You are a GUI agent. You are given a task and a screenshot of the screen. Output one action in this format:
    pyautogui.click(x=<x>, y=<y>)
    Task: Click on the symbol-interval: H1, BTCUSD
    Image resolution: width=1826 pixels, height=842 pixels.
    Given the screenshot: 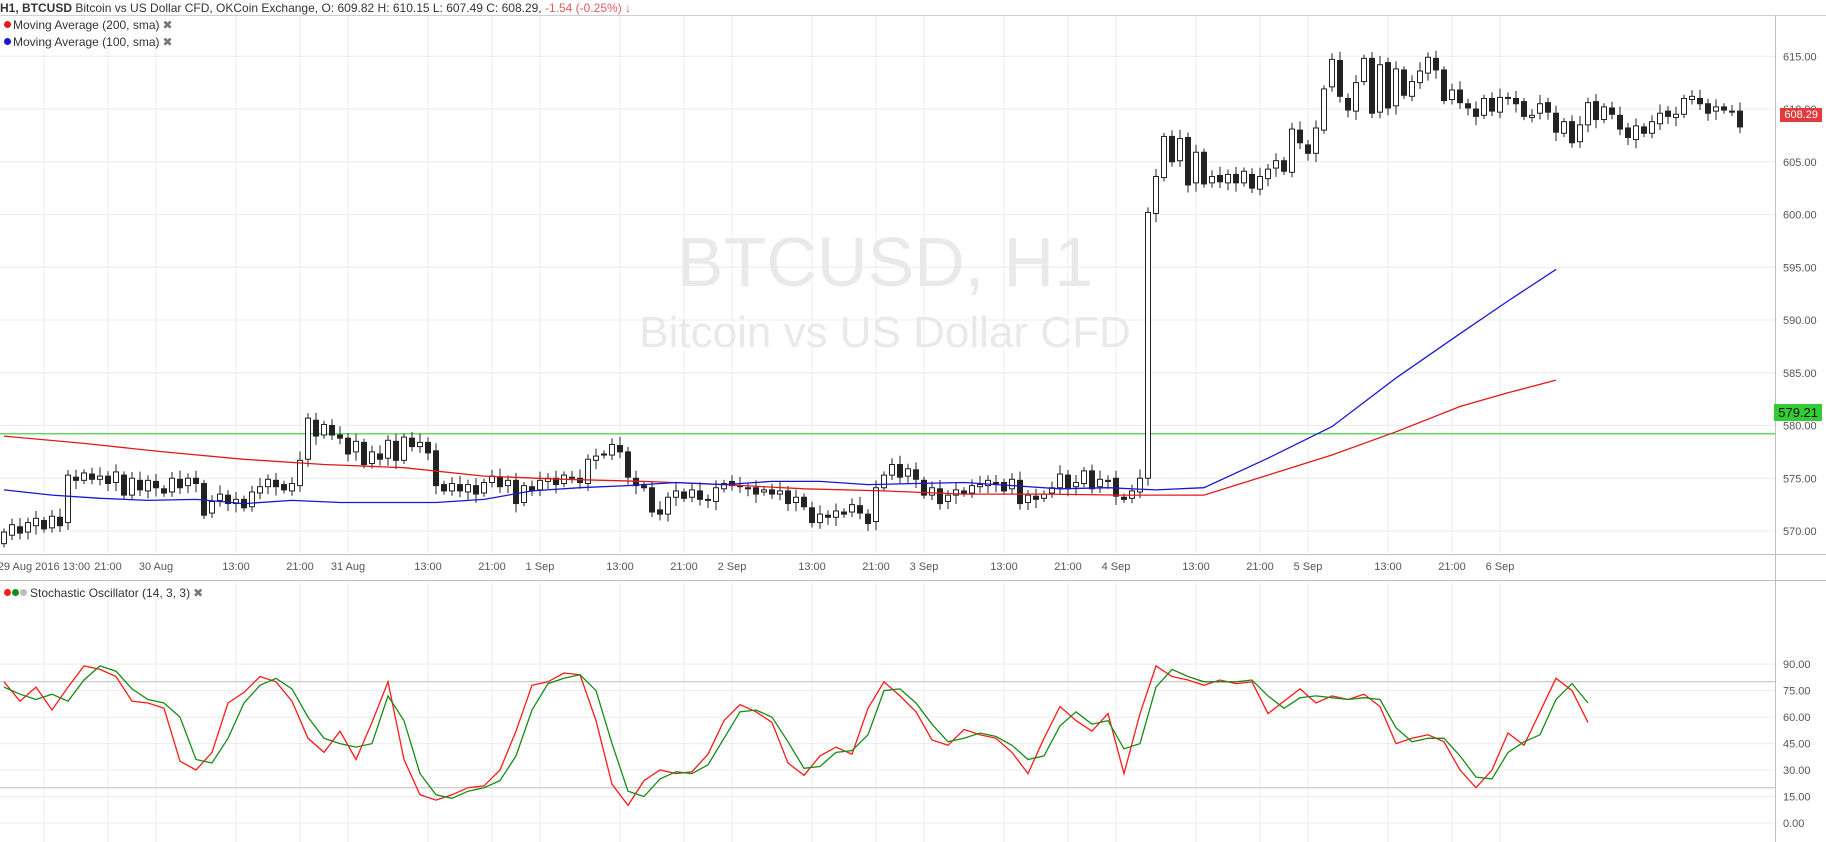 What is the action you would take?
    pyautogui.click(x=36, y=8)
    